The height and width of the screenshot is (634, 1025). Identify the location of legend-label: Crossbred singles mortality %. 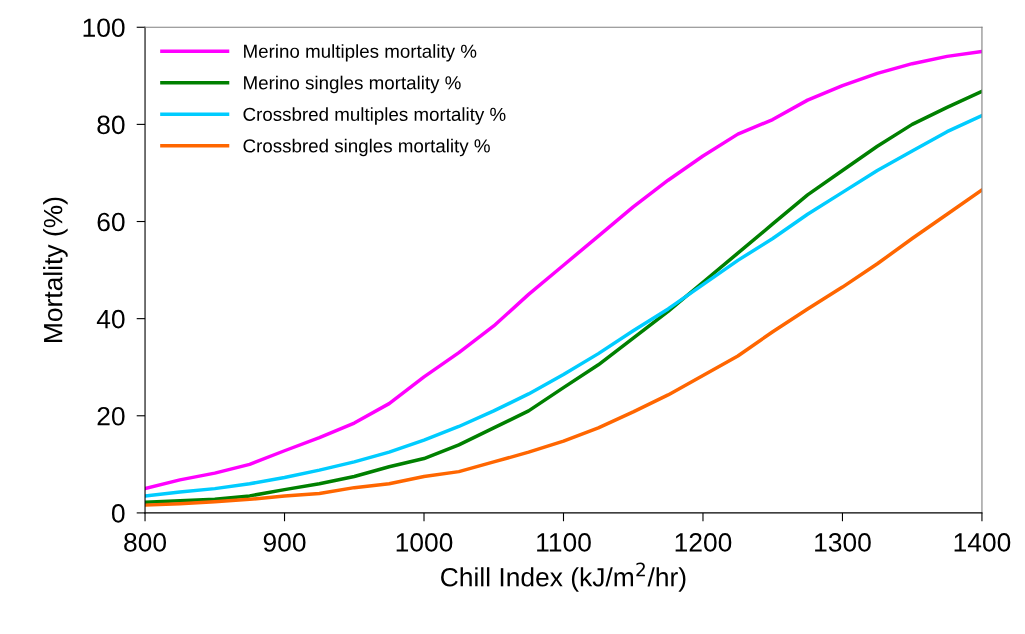
(366, 147).